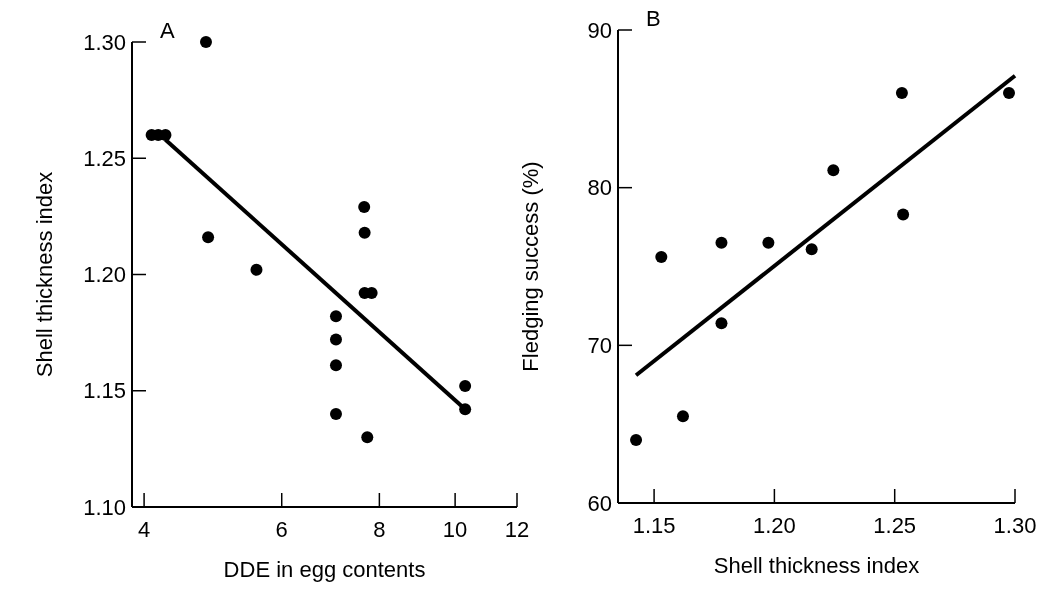  Describe the element at coordinates (530, 266) in the screenshot. I see `y-axis-title: Fledging success (%)` at that location.